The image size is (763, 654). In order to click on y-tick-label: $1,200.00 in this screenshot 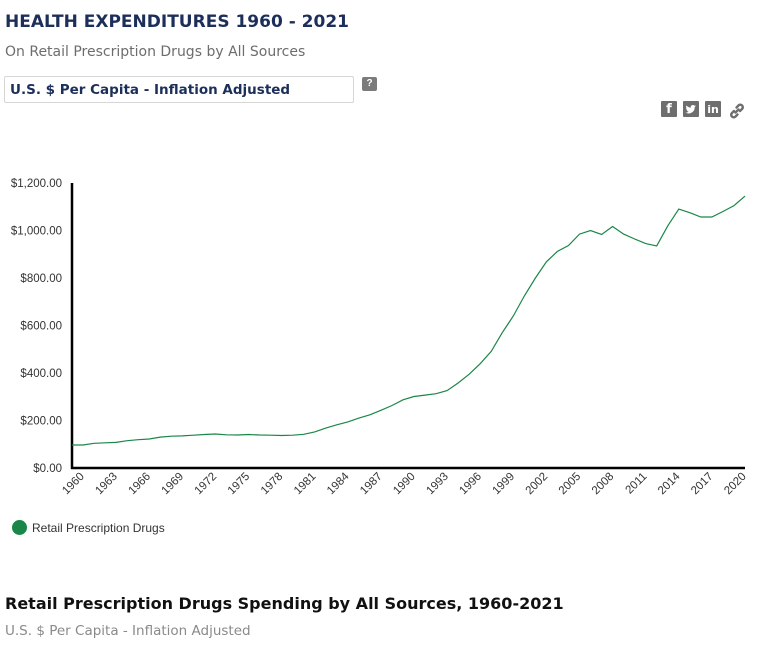, I will do `click(36, 184)`.